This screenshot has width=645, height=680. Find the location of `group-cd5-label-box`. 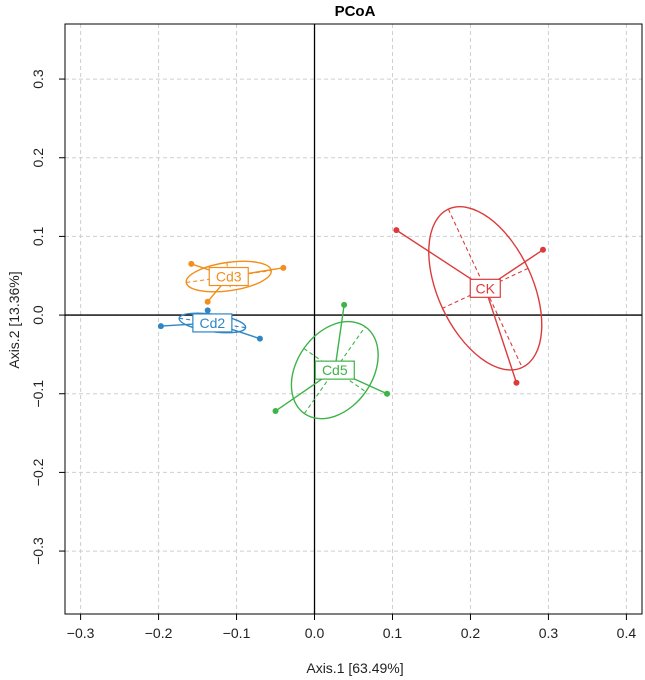

group-cd5-label-box is located at coordinates (334, 370).